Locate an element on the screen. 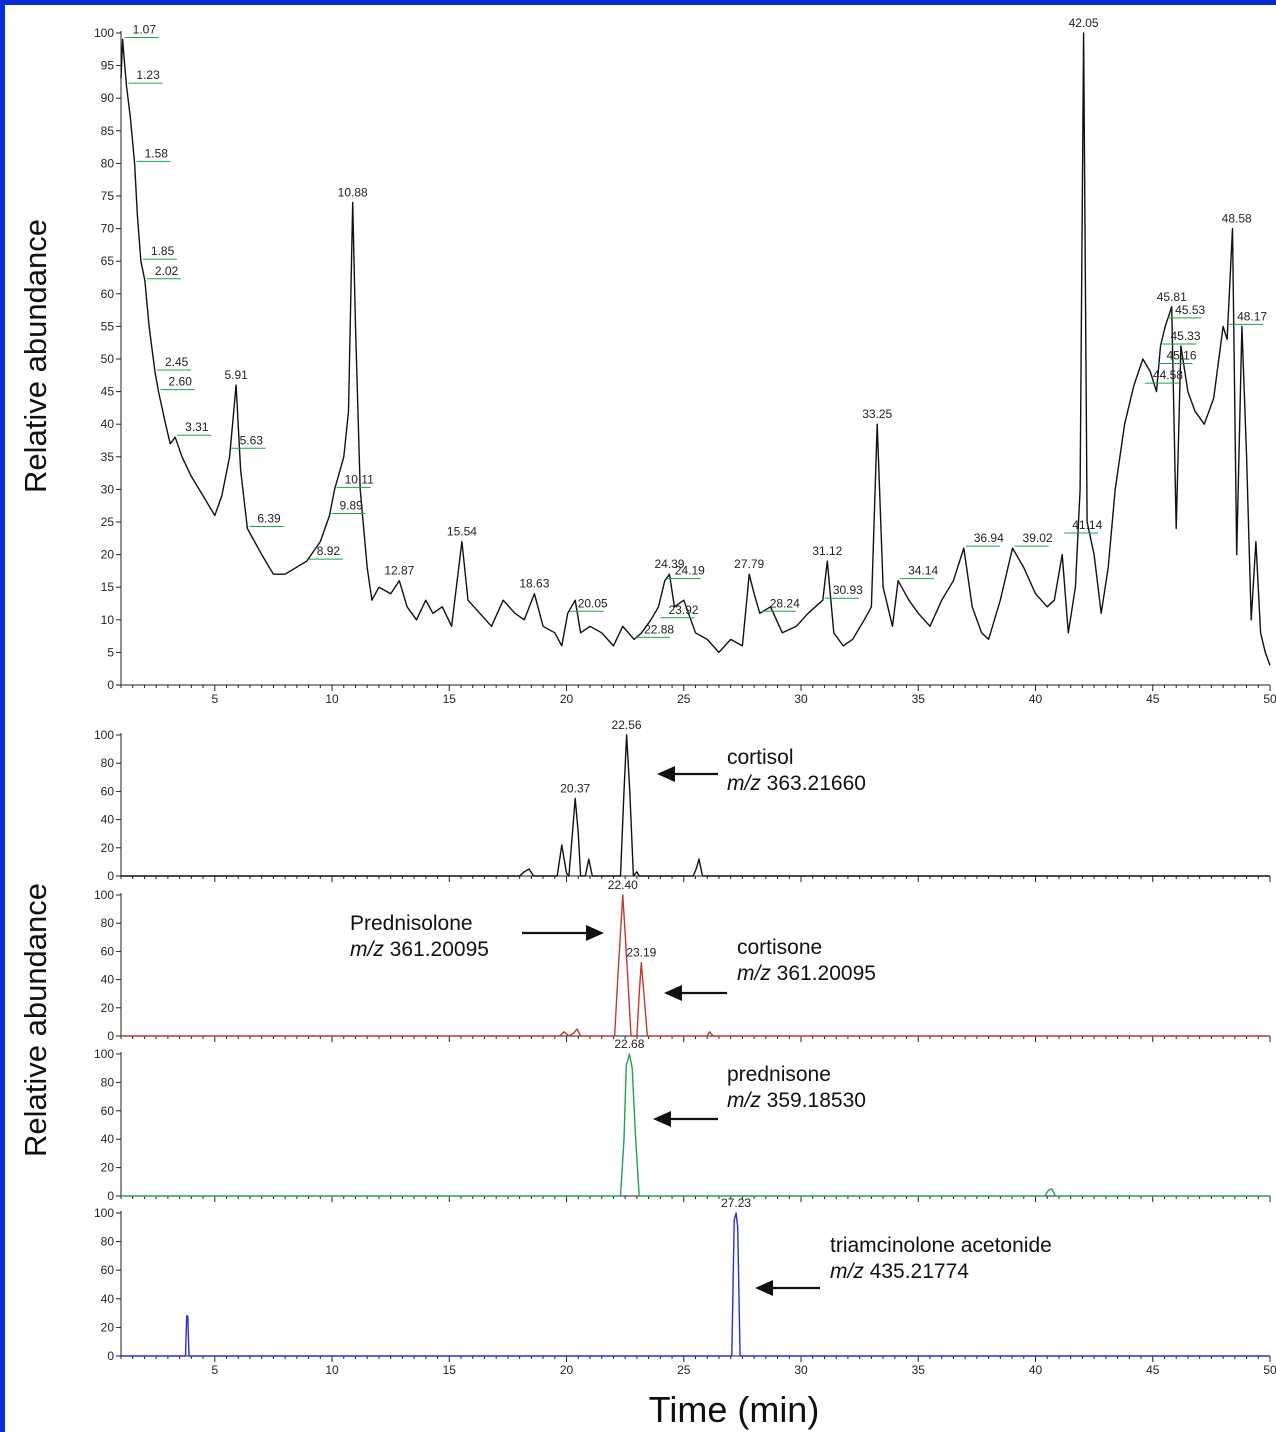  x-tick-label: 25 is located at coordinates (684, 1370).